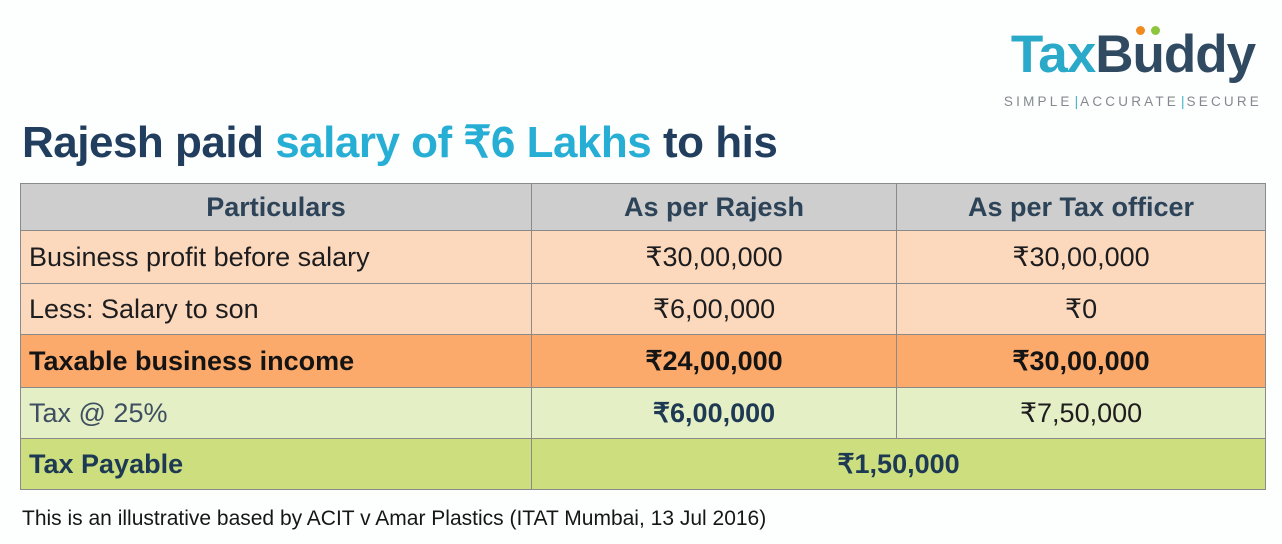  I want to click on table-header-particulars: Particulars, so click(276, 207).